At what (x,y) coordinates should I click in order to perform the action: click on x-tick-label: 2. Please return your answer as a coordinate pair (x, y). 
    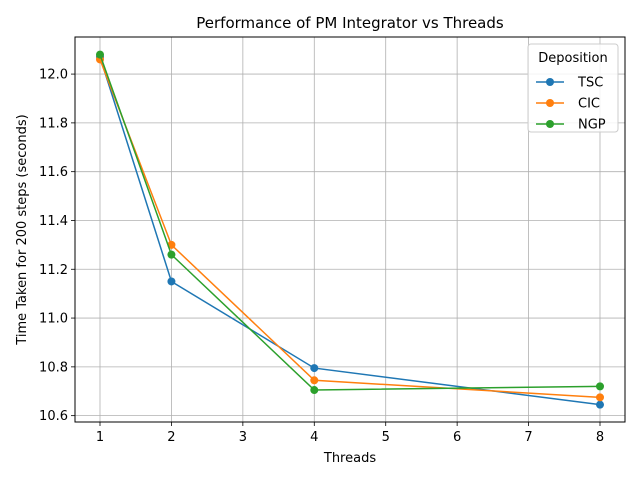
    Looking at the image, I should click on (171, 437).